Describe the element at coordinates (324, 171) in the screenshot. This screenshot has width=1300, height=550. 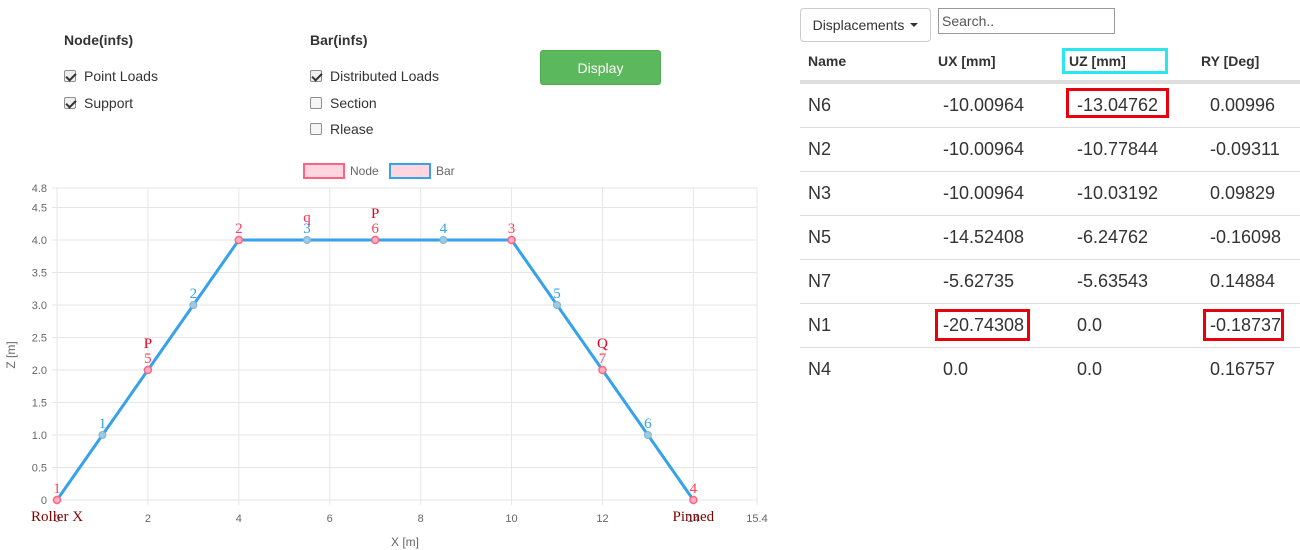
I see `legend-node-swatch` at that location.